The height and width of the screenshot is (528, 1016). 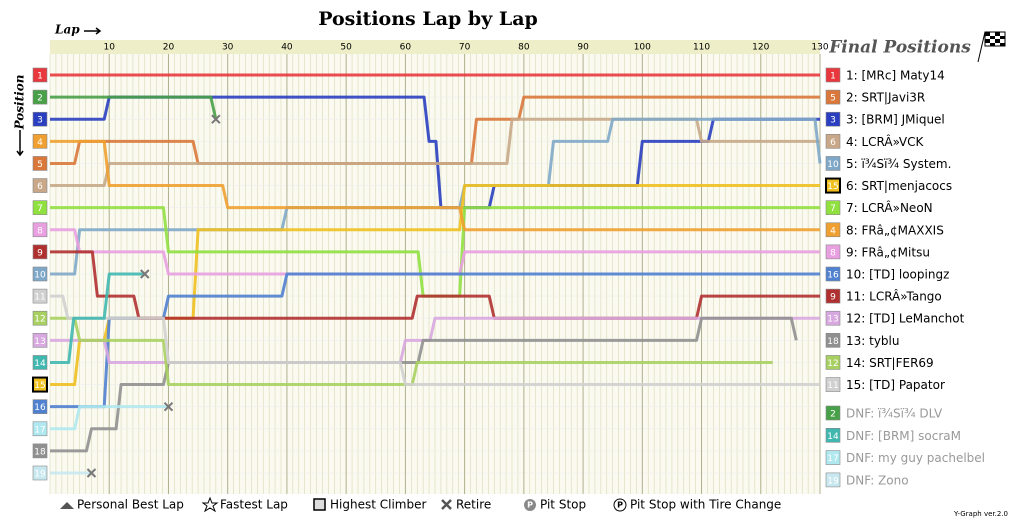 What do you see at coordinates (890, 363) in the screenshot?
I see `legend-label: 14: SRT|FER69` at bounding box center [890, 363].